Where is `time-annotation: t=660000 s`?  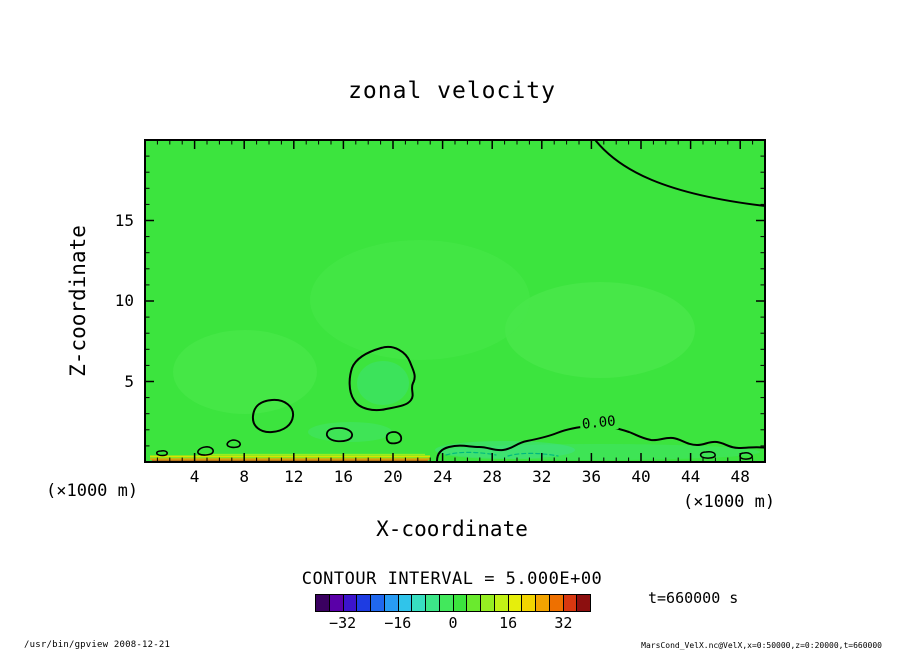
time-annotation: t=660000 s is located at coordinates (693, 598).